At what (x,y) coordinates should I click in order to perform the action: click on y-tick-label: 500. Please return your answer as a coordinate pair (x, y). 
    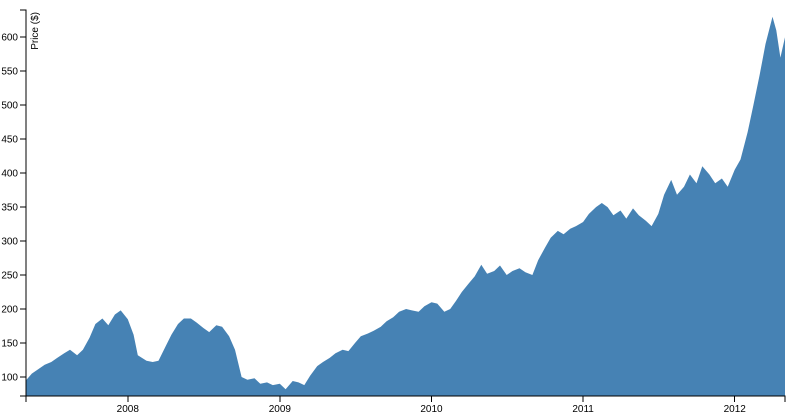
    Looking at the image, I should click on (9, 106).